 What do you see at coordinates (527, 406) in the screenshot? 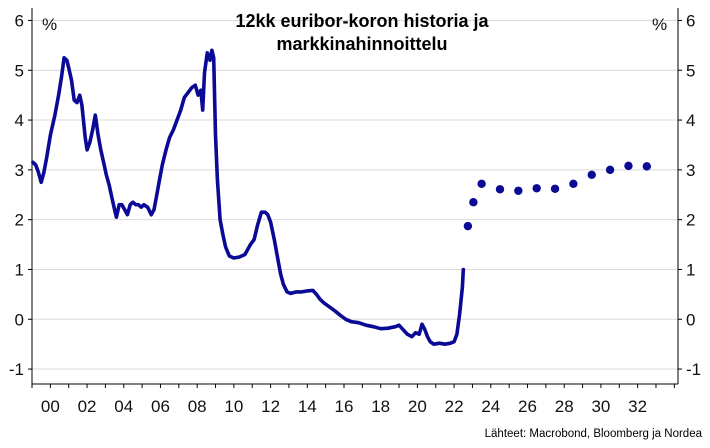
I see `x-tick-label: 26` at bounding box center [527, 406].